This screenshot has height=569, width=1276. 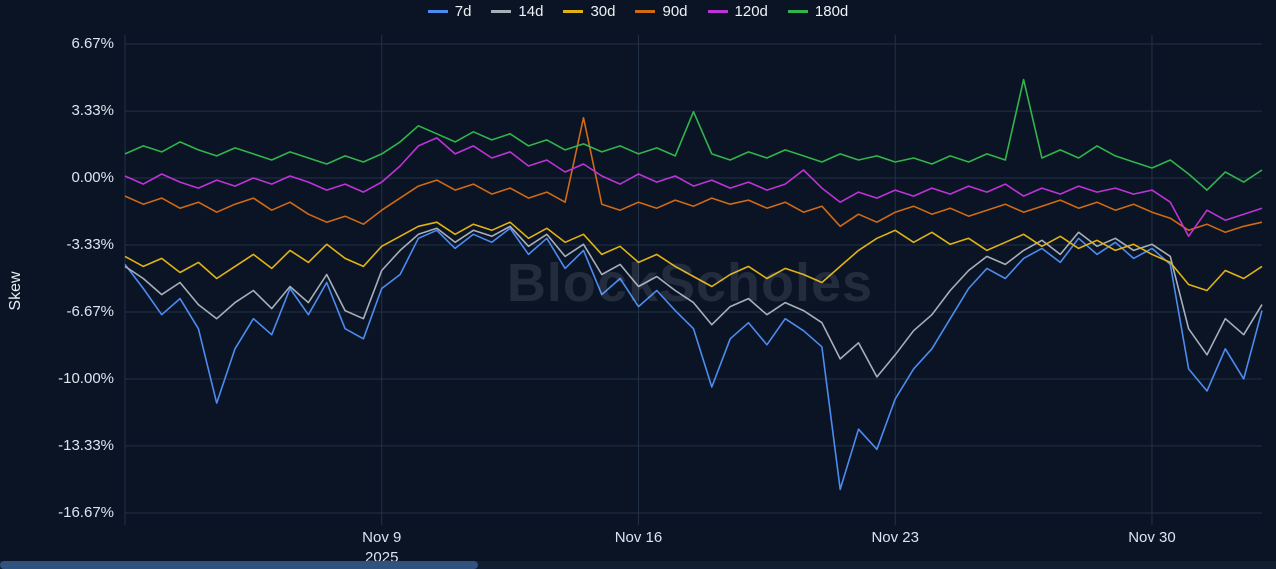 I want to click on y-tick-label: -13.33%, so click(x=86, y=445).